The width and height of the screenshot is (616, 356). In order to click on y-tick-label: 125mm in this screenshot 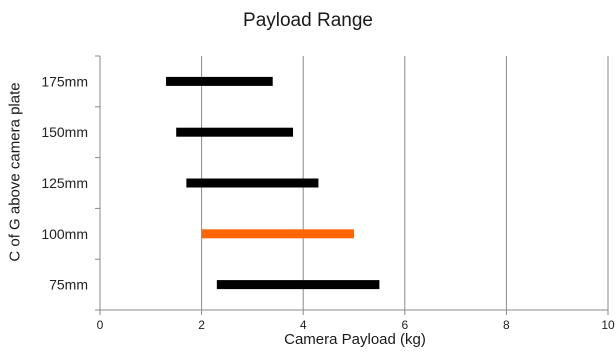, I will do `click(64, 183)`.